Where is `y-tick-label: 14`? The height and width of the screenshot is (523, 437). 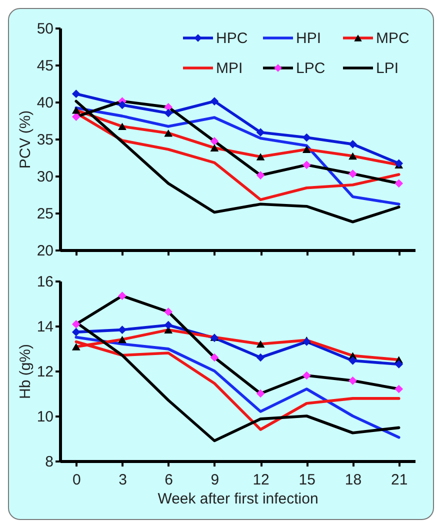 y-tick-label: 14 is located at coordinates (45, 327).